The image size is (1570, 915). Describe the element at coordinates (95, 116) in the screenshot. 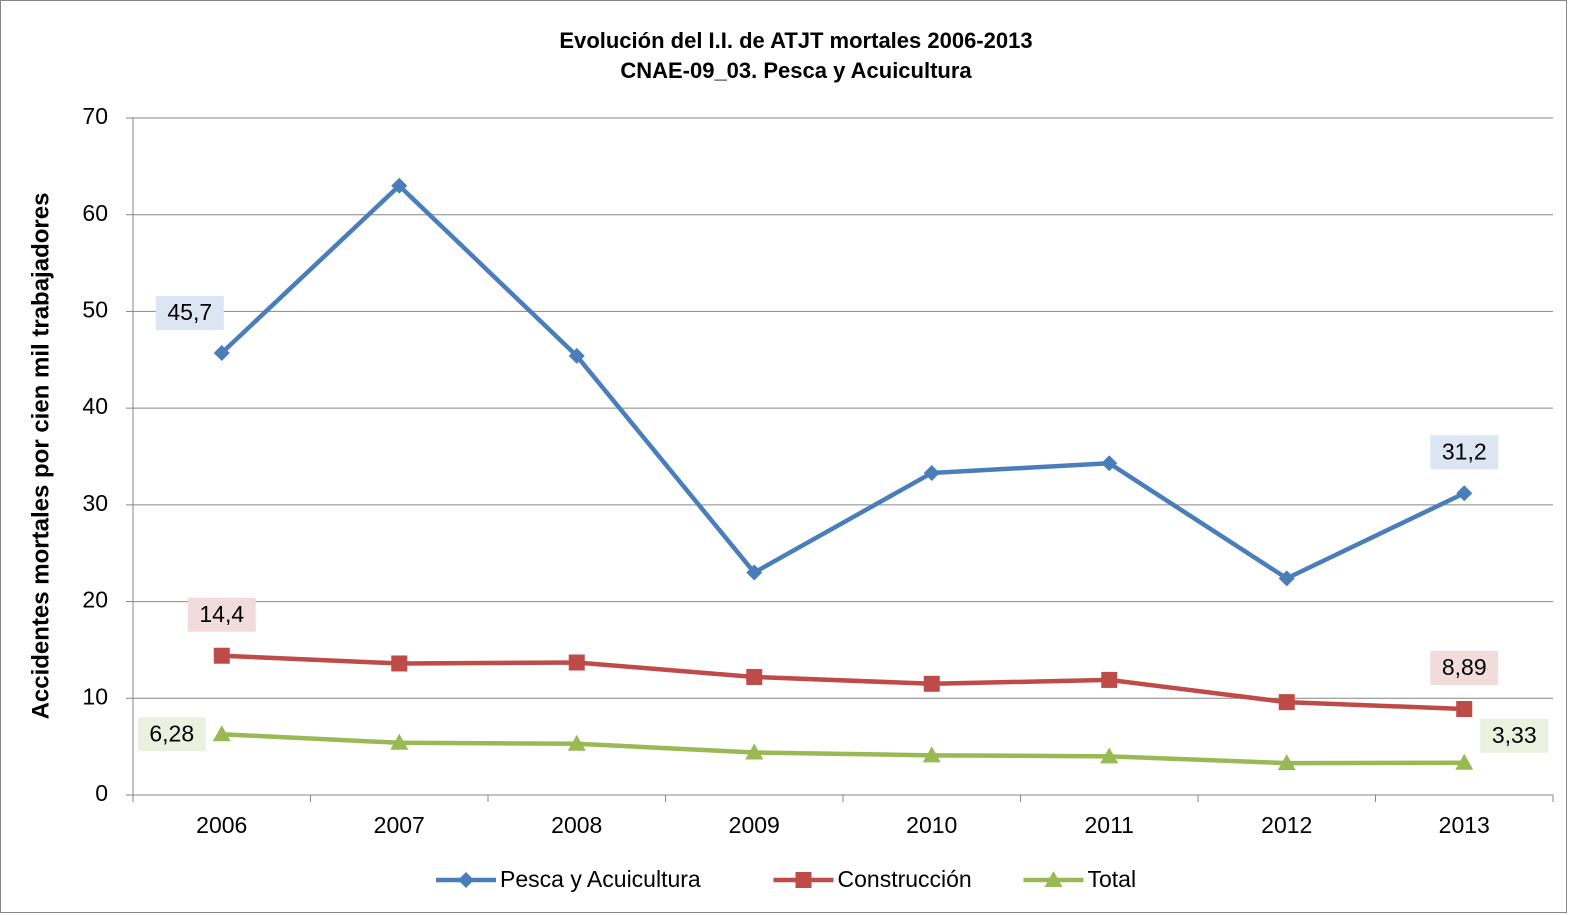

I see `y-tick-label: 70` at that location.